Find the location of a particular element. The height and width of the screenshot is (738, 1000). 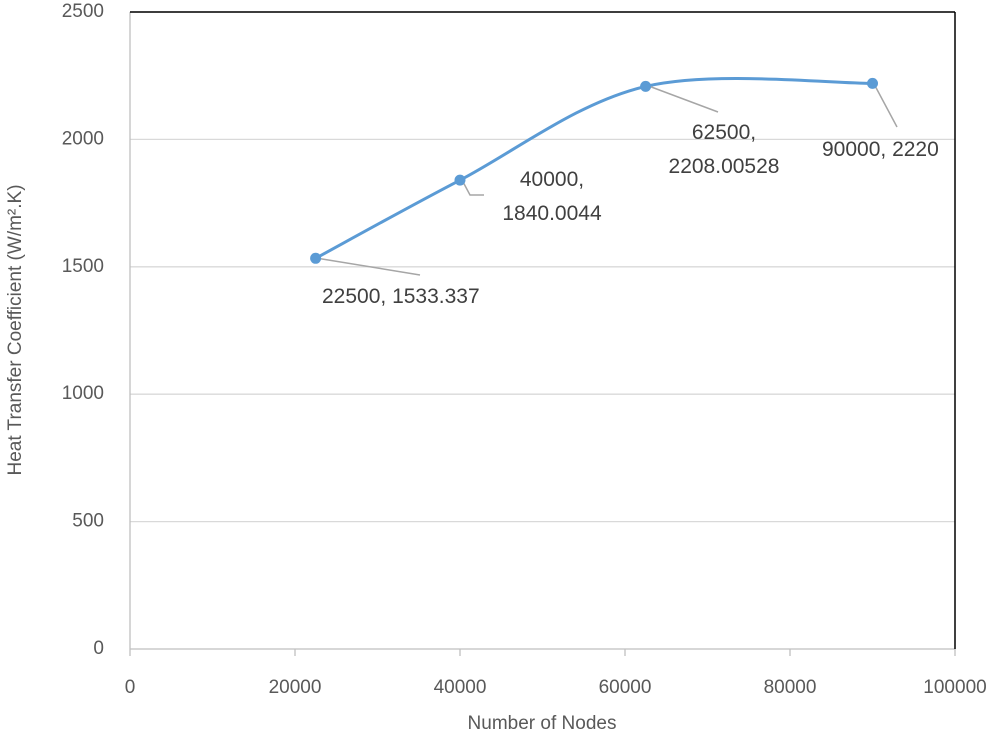

data-line is located at coordinates (593, 168).